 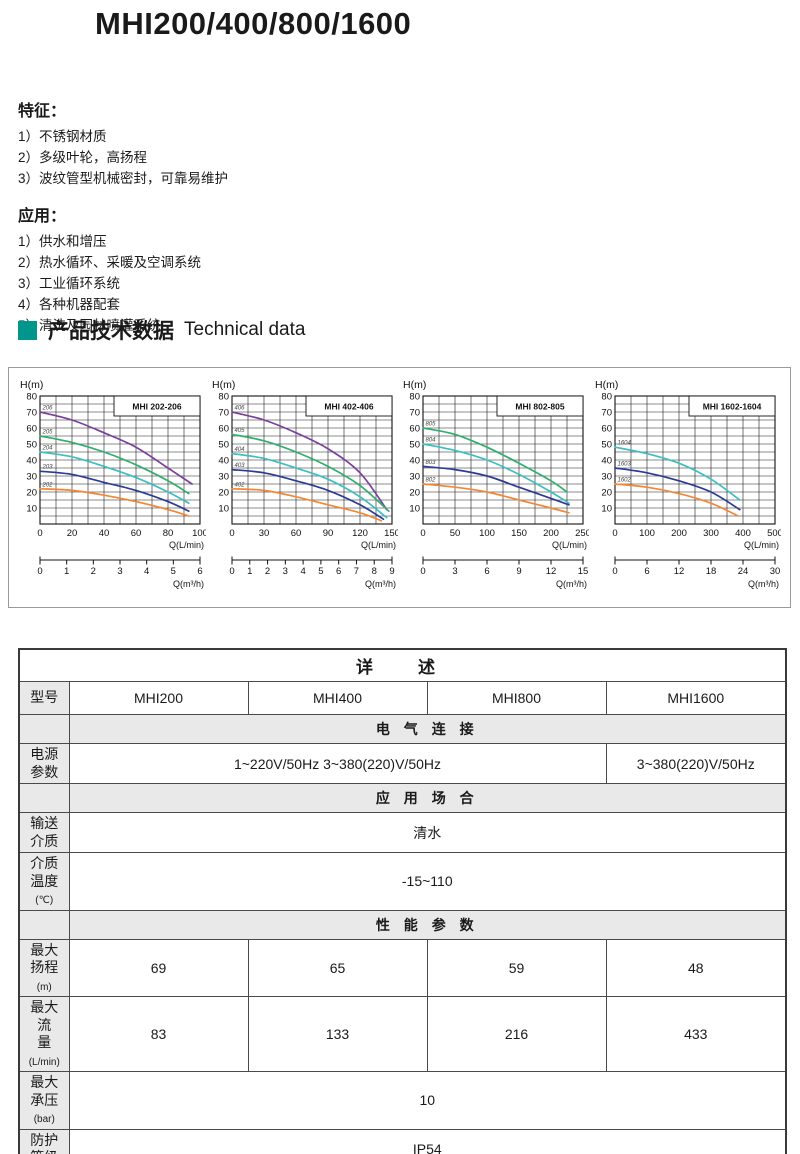 What do you see at coordinates (427, 729) in the screenshot?
I see `section-electrical: 电 气 连 接` at bounding box center [427, 729].